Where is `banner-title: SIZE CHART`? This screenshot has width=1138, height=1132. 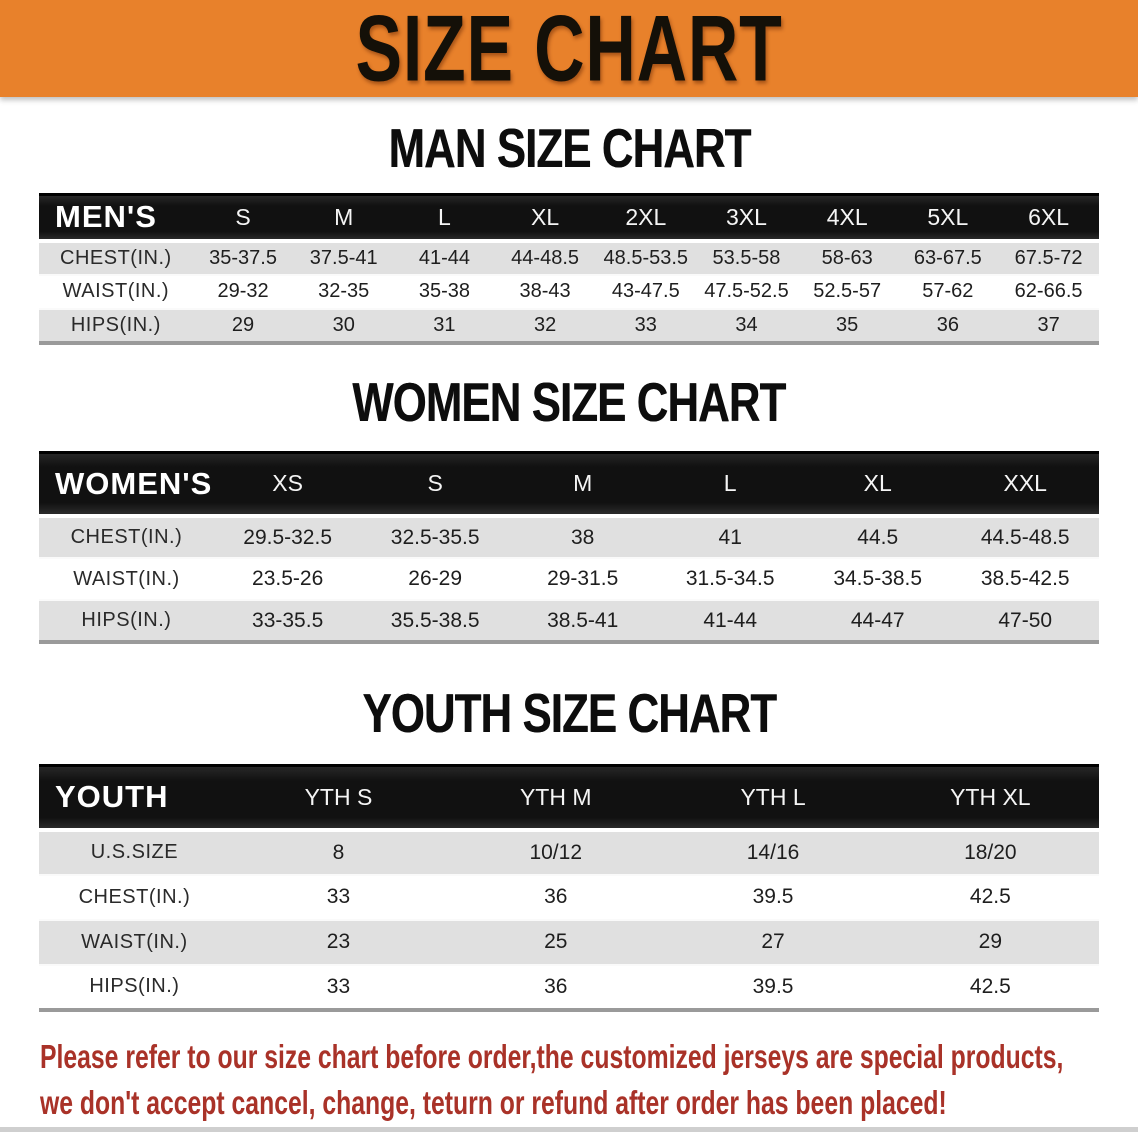
banner-title: SIZE CHART is located at coordinates (569, 50).